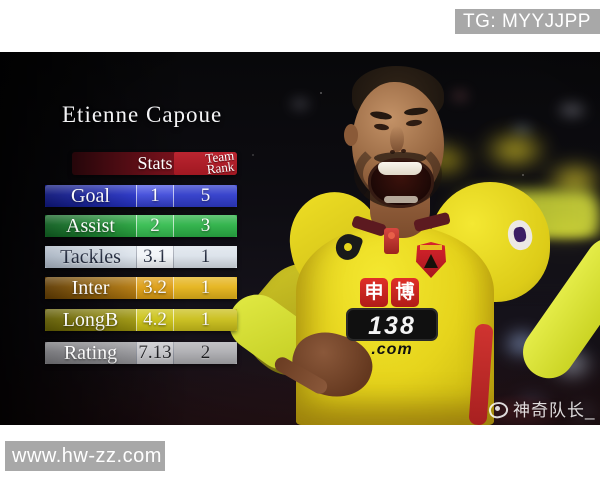  Describe the element at coordinates (90, 257) in the screenshot. I see `cell-label: Tackles` at that location.